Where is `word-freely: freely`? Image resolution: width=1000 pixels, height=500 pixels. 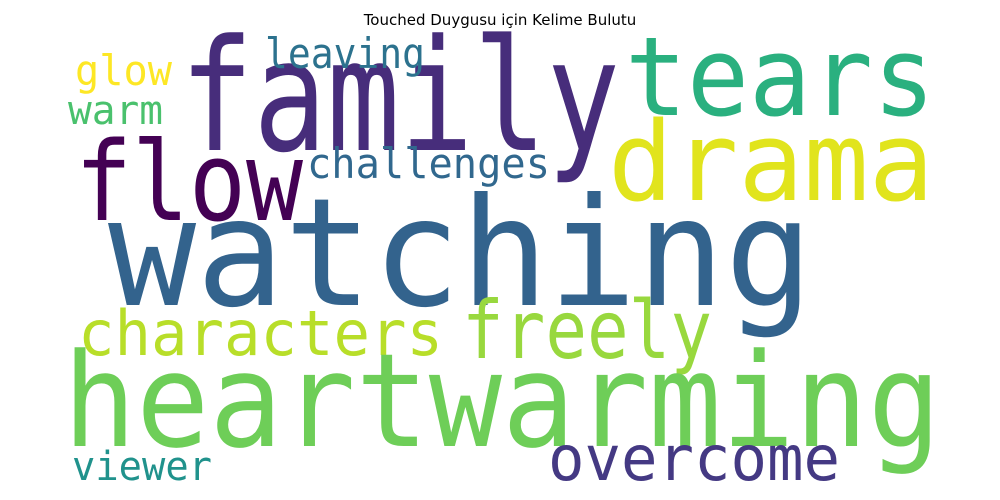 word-freely: freely is located at coordinates (587, 330).